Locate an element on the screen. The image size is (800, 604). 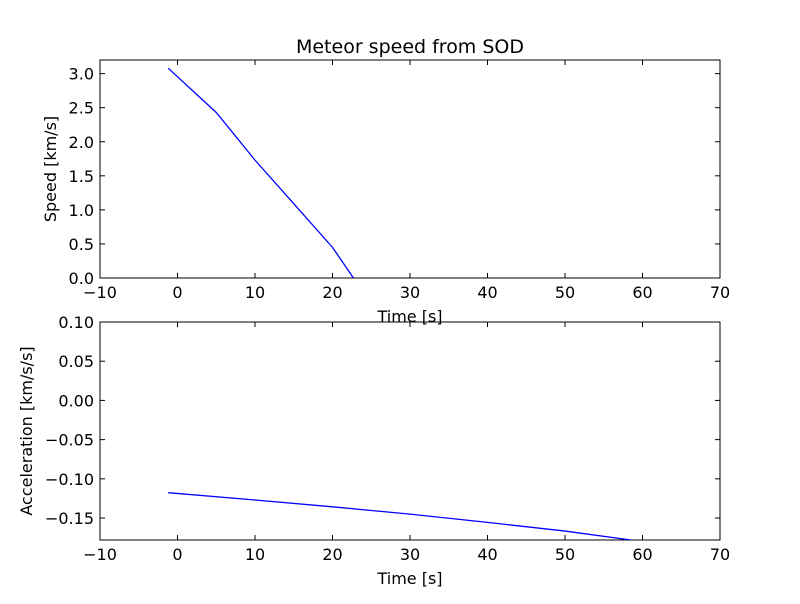
accel-x-axis-label: Time [s] is located at coordinates (409, 578).